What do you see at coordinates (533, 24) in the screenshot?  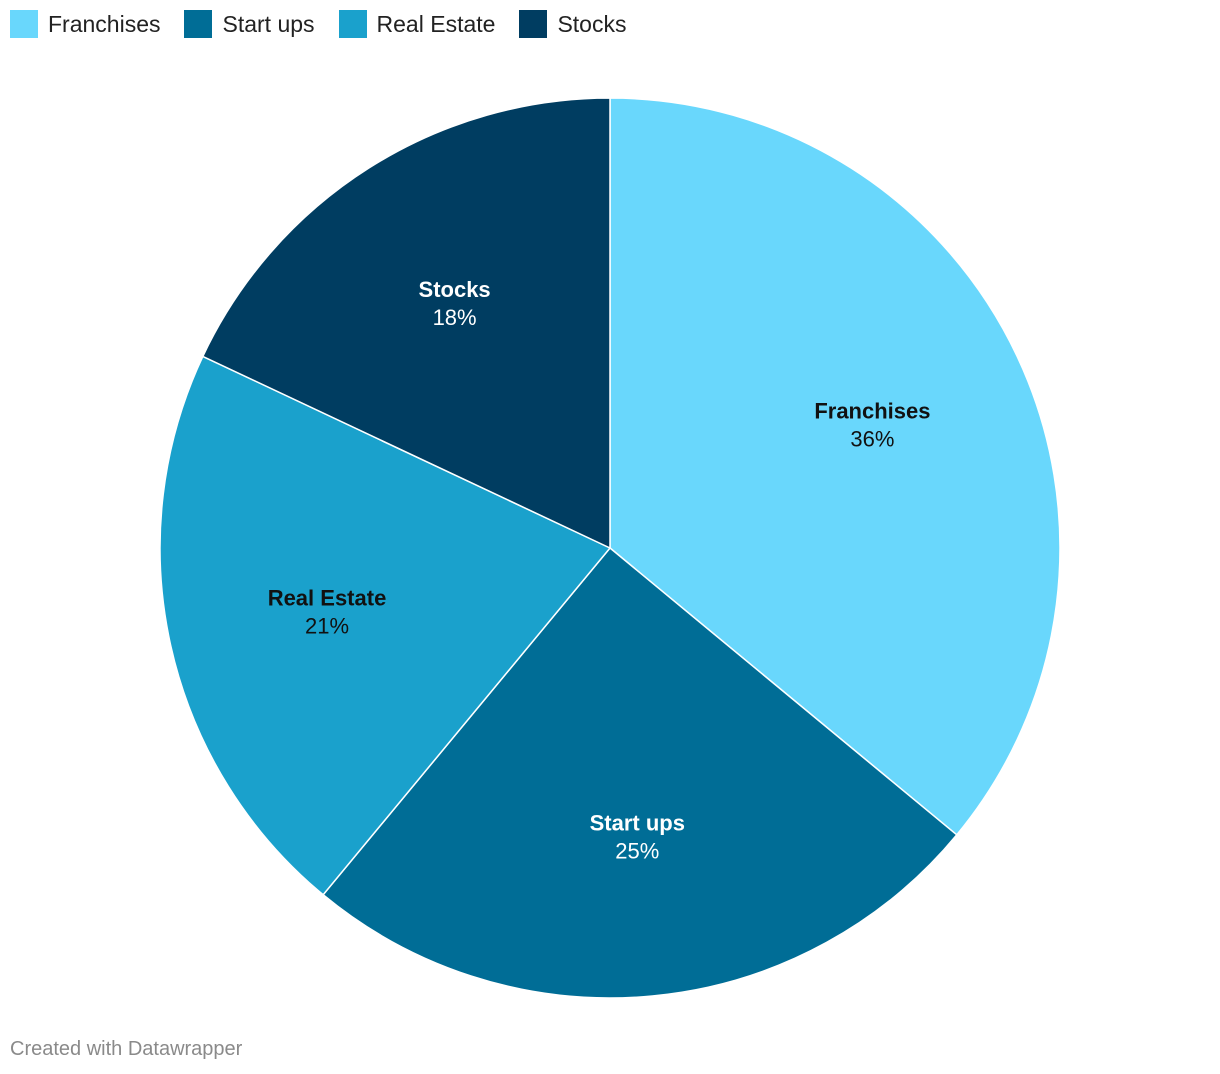 I see `legend-swatch-stocks` at bounding box center [533, 24].